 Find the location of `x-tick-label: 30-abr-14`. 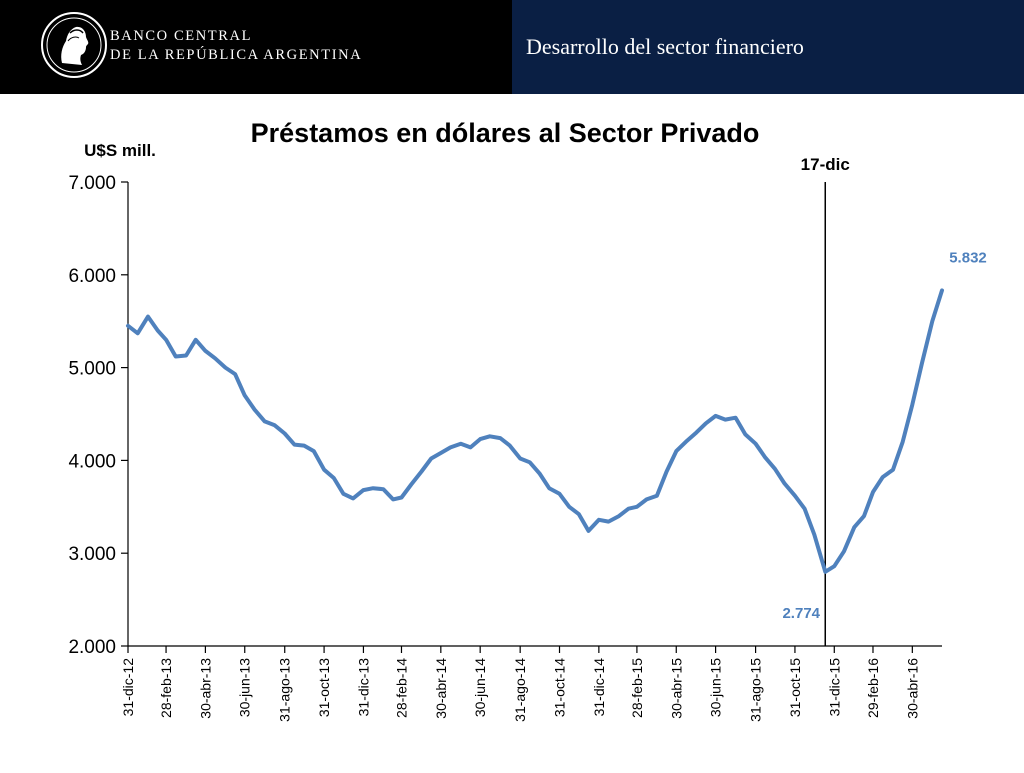

x-tick-label: 30-abr-14 is located at coordinates (441, 688).